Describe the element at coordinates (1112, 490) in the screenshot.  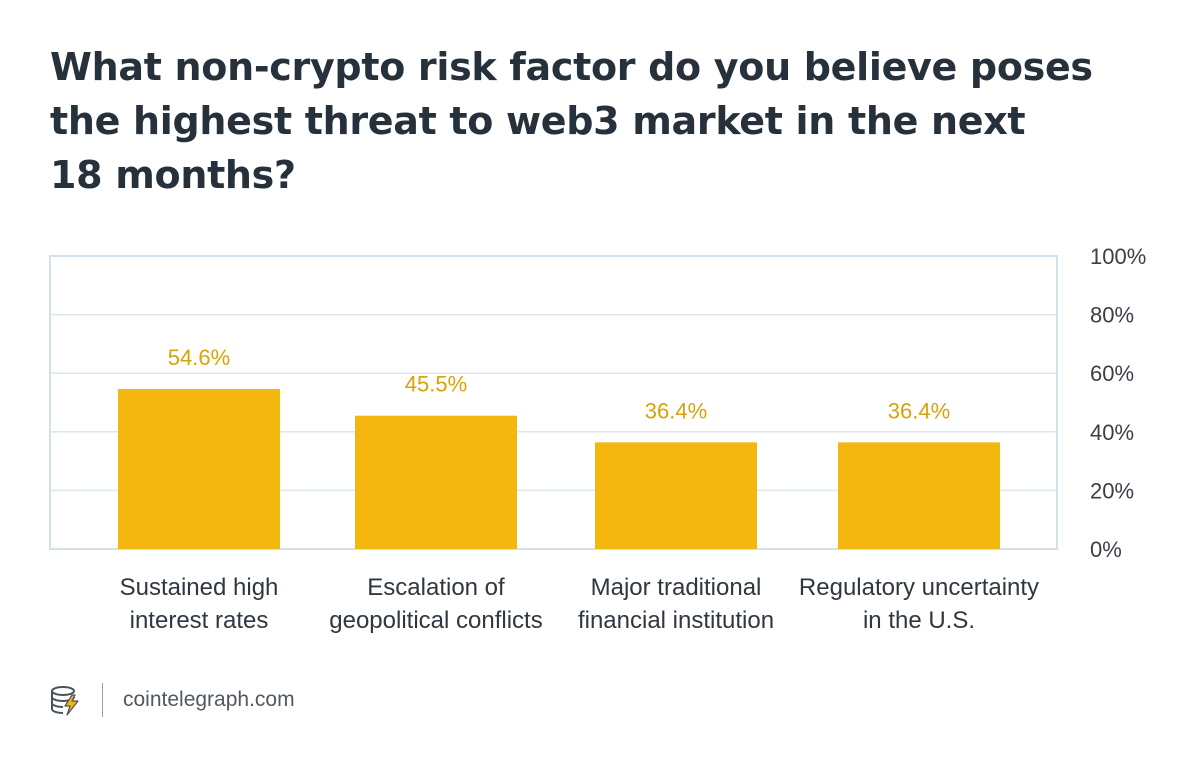
I see `y-tick-label: 20%` at that location.